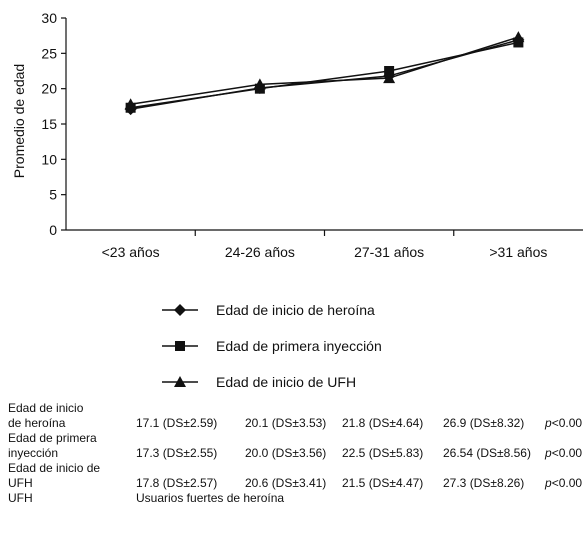  Describe the element at coordinates (487, 453) in the screenshot. I see `table-cell: 26.54 (DS±8.56)` at that location.